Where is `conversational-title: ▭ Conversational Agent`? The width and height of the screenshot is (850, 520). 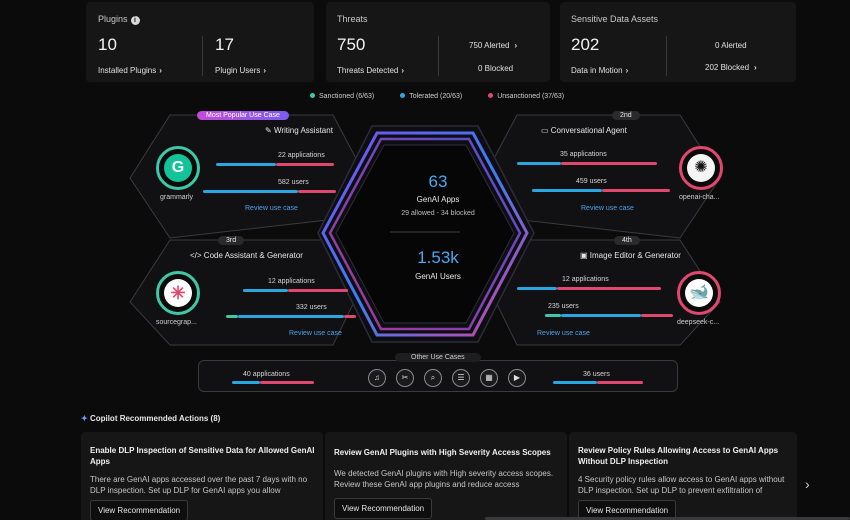
conversational-title: ▭ Conversational Agent is located at coordinates (584, 130).